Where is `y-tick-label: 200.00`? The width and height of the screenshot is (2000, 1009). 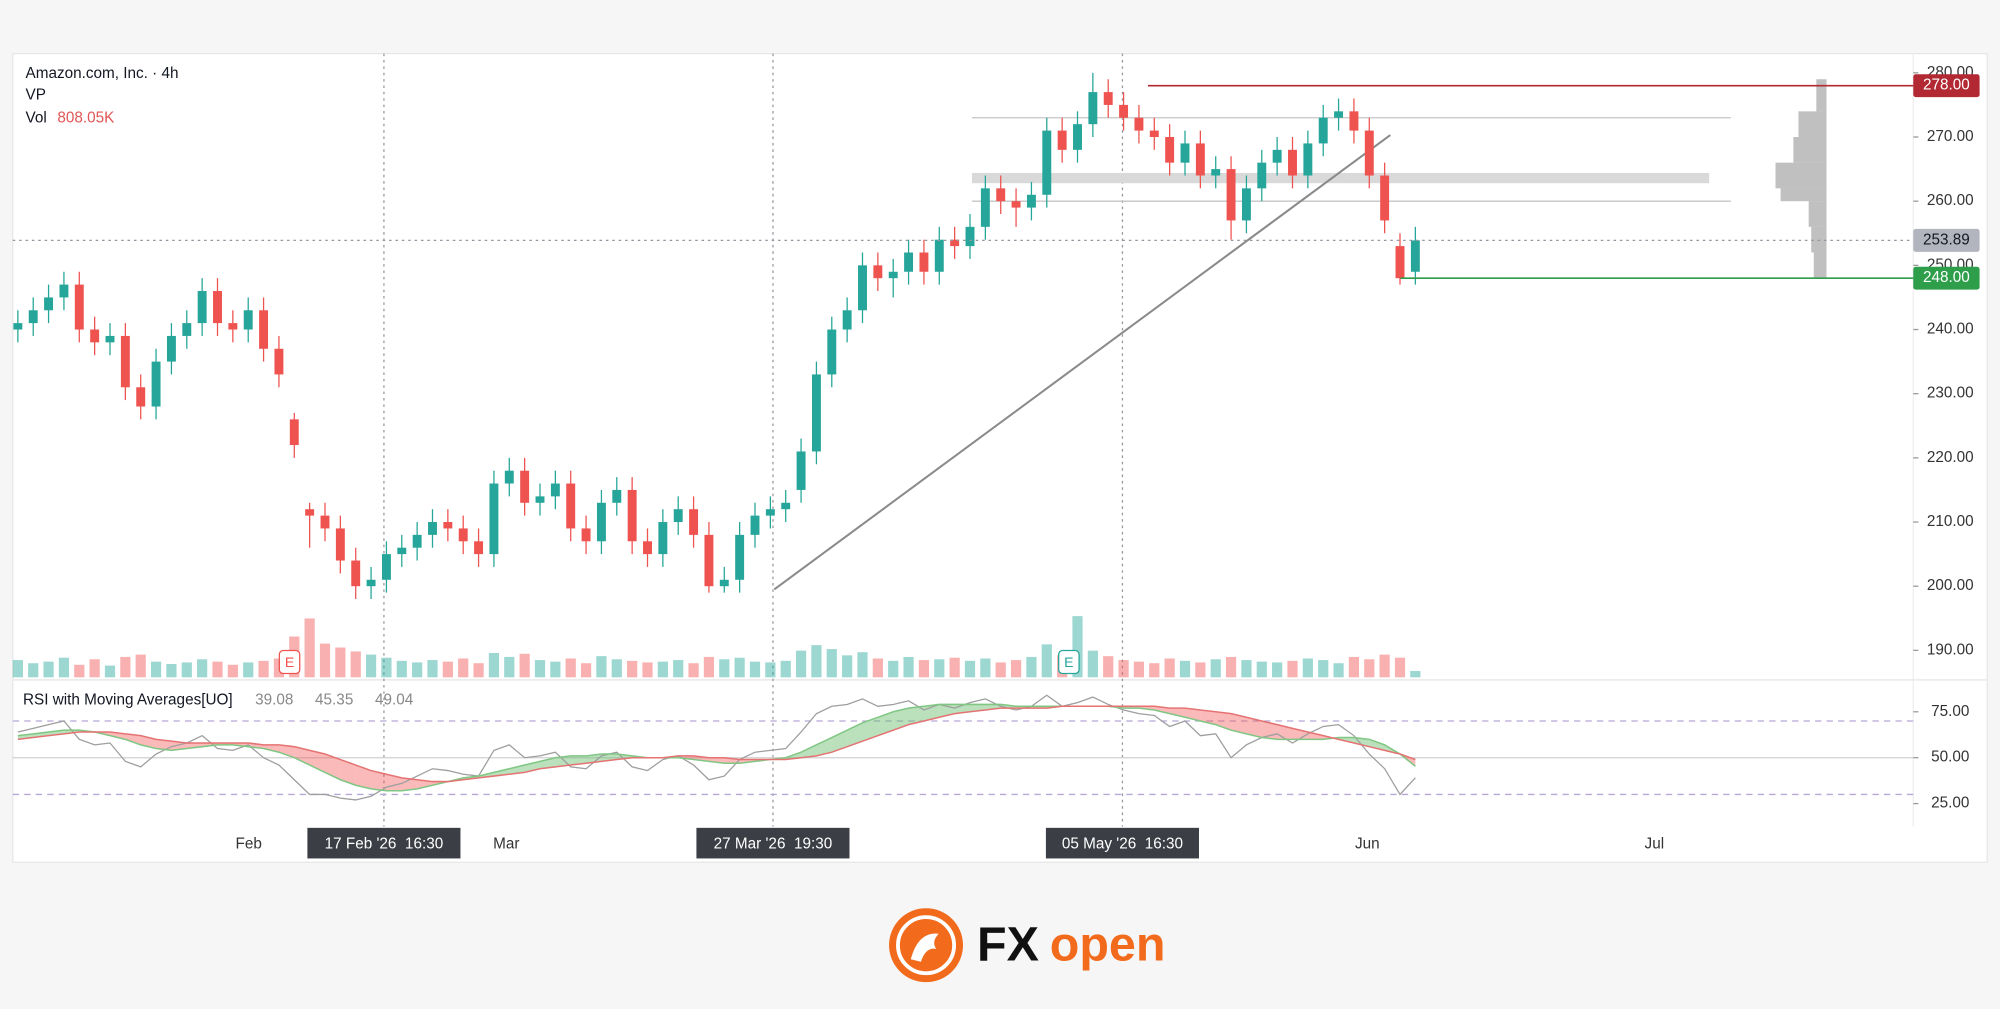 y-tick-label: 200.00 is located at coordinates (1950, 585).